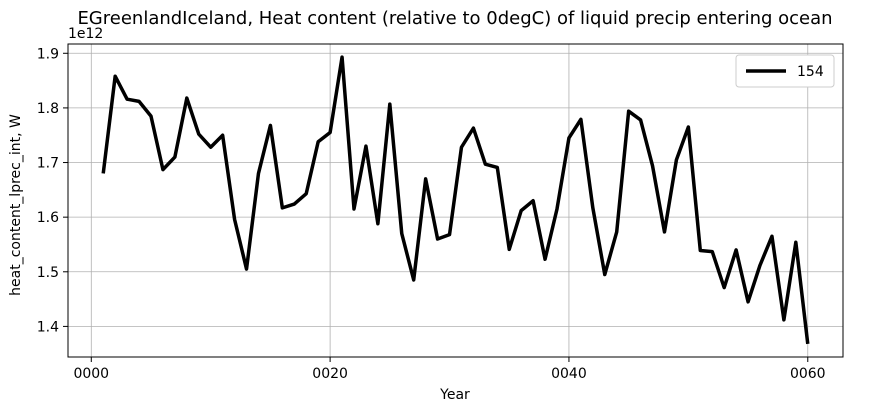  What do you see at coordinates (48, 164) in the screenshot?
I see `y-tick-label: 1.7` at bounding box center [48, 164].